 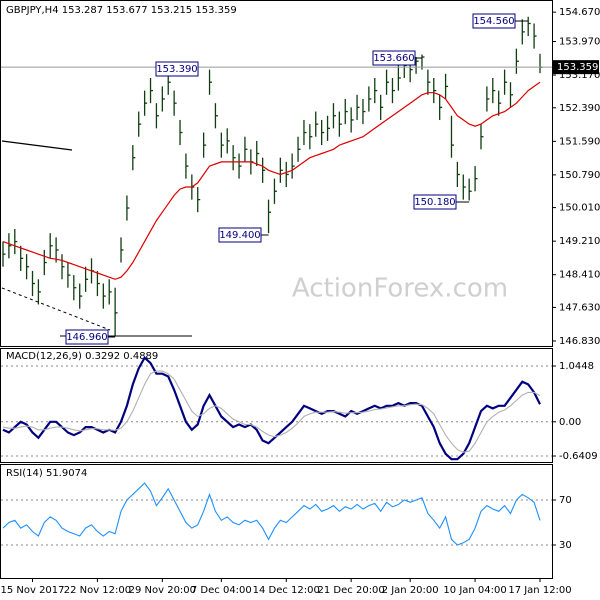 I want to click on y-tick-label: 152.390, so click(x=579, y=108).